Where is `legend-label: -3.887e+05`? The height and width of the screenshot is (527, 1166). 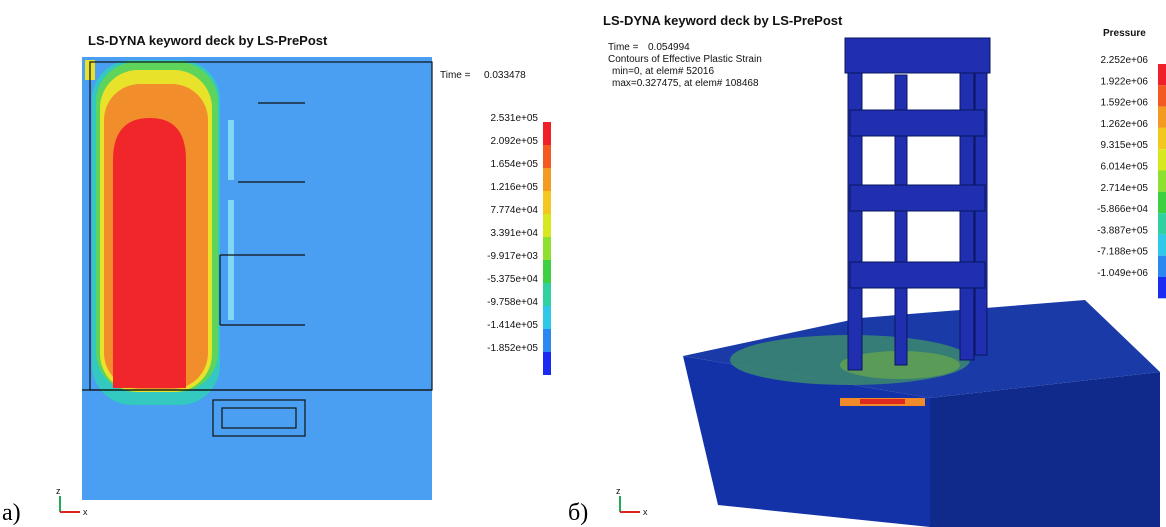
legend-label: -3.887e+05 is located at coordinates (1122, 230).